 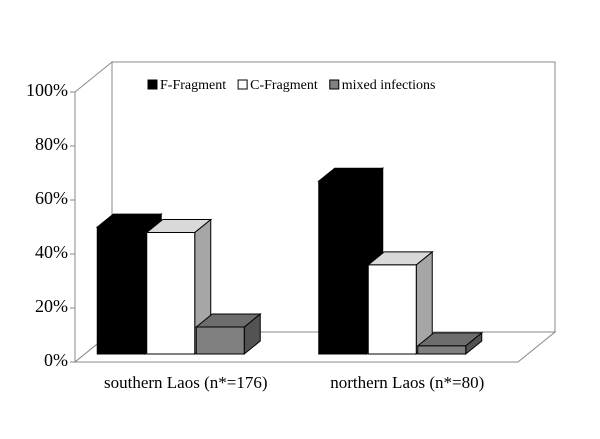 I want to click on y-tick-label: 100%, so click(x=47, y=90).